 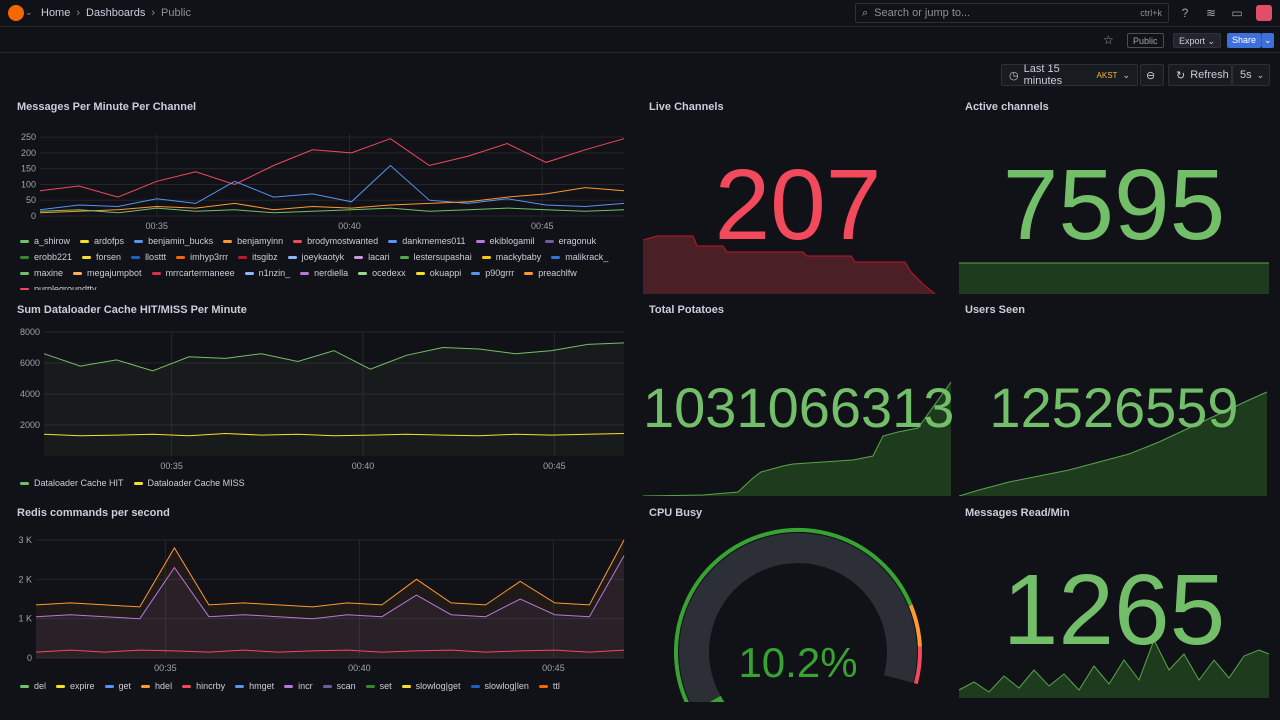 What do you see at coordinates (499, 686) in the screenshot?
I see `legend-item: slowlog|len` at bounding box center [499, 686].